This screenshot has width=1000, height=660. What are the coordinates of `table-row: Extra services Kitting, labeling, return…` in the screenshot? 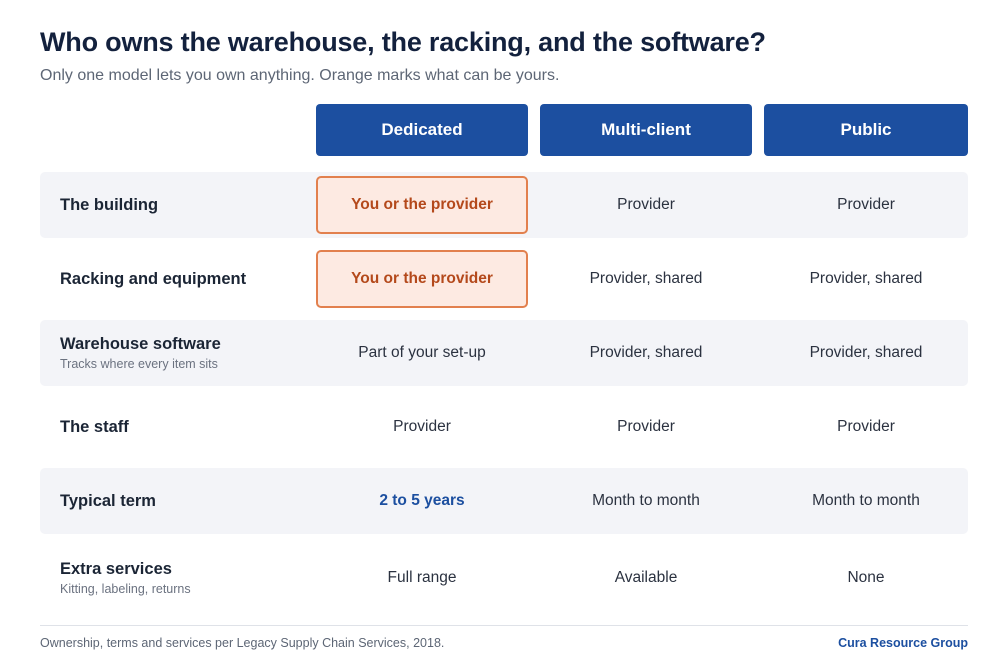 It's located at (504, 578).